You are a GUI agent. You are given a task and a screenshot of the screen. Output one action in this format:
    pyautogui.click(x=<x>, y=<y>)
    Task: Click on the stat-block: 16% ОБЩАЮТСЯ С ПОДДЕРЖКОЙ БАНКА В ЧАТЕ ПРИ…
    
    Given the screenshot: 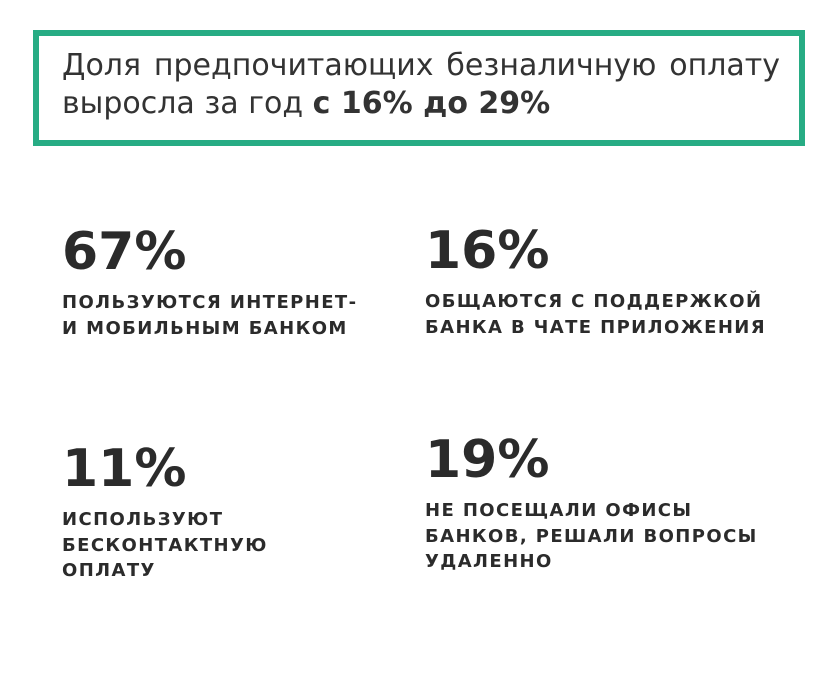 What is the action you would take?
    pyautogui.click(x=595, y=281)
    